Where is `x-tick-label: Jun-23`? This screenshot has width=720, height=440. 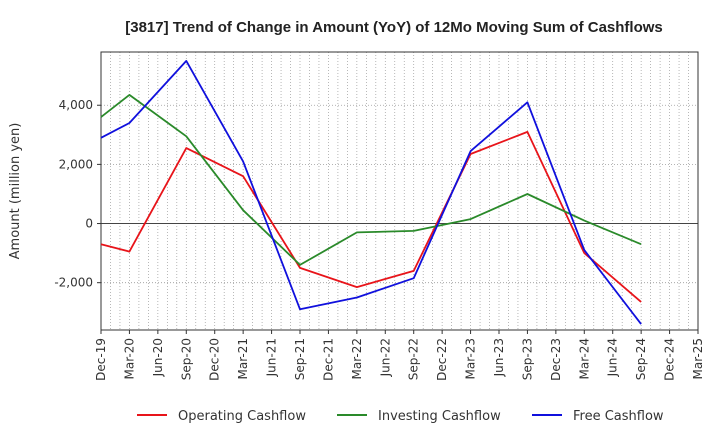
x-tick-label: Jun-23 is located at coordinates (499, 357).